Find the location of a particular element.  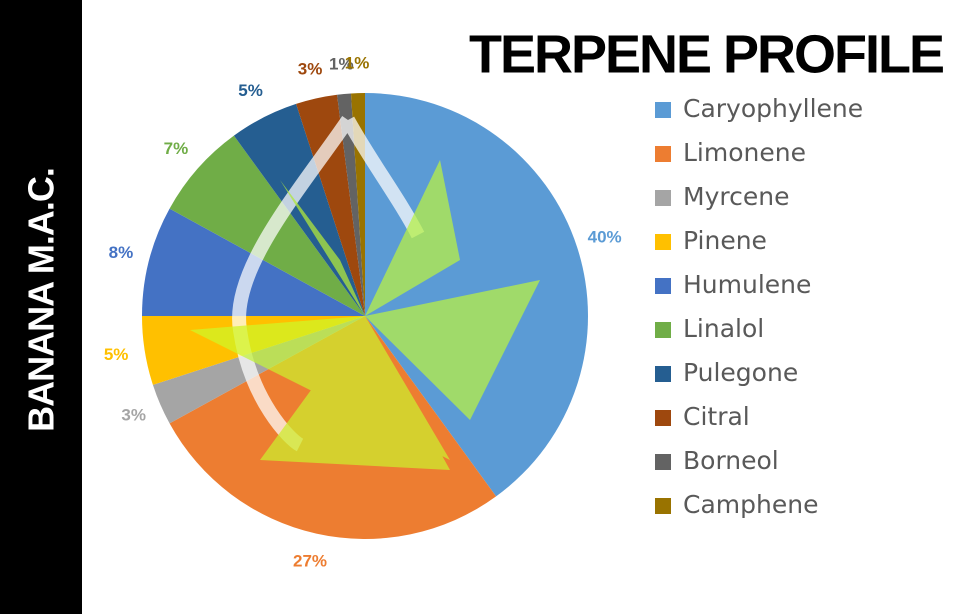

legend-label: Citral is located at coordinates (716, 416).